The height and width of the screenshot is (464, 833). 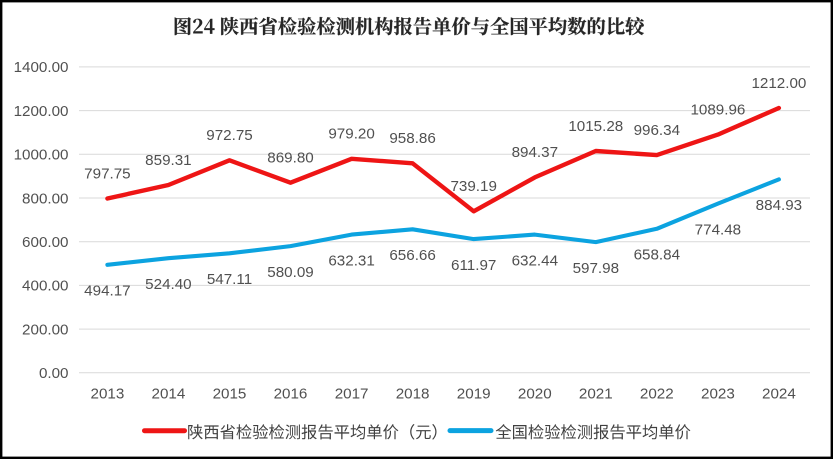 What do you see at coordinates (778, 83) in the screenshot?
I see `svg-text: 1212.00` at bounding box center [778, 83].